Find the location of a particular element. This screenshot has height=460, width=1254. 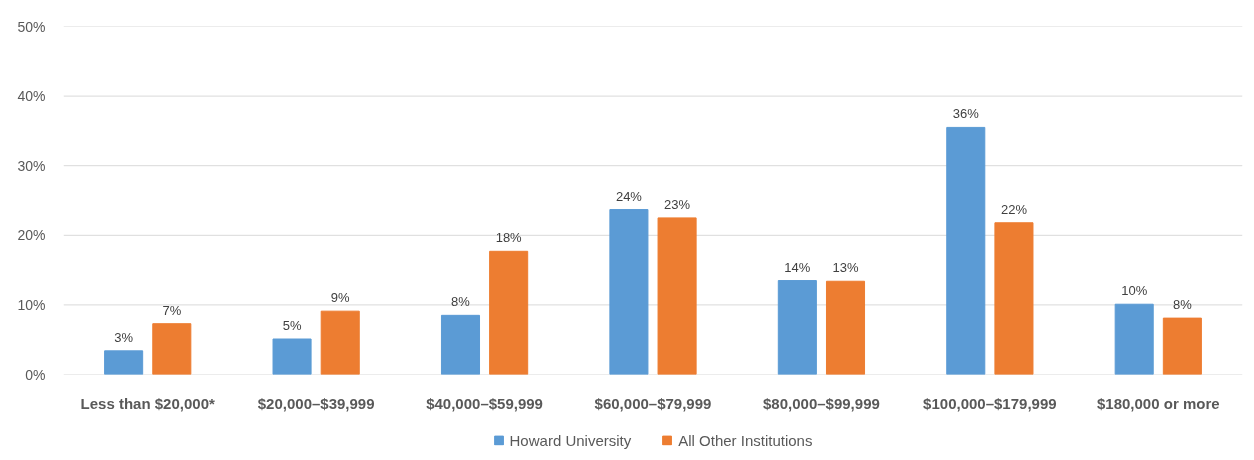

x-tick-label: $60,000–$79,999 is located at coordinates (653, 403).